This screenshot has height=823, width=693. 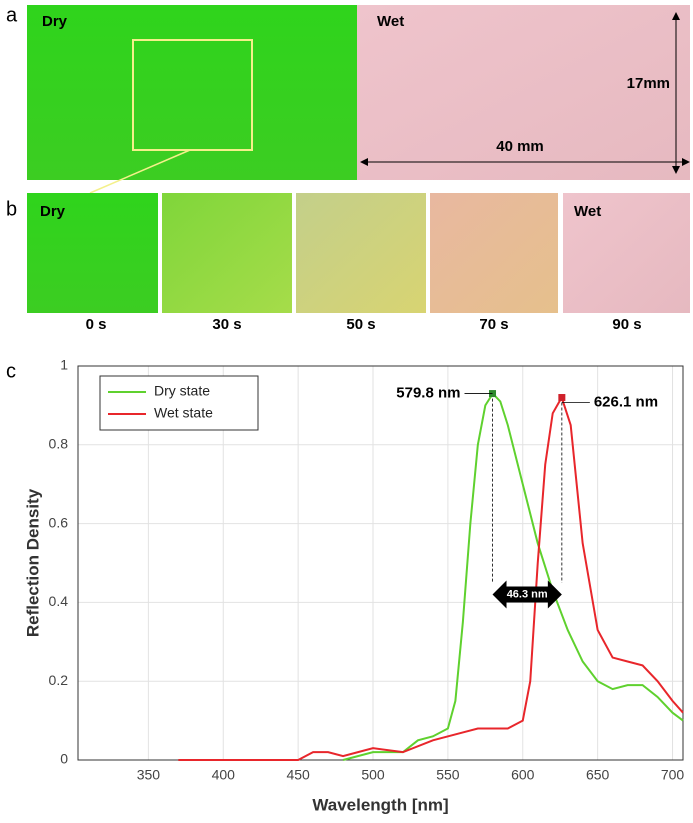 What do you see at coordinates (361, 253) in the screenshot?
I see `photo-50s` at bounding box center [361, 253].